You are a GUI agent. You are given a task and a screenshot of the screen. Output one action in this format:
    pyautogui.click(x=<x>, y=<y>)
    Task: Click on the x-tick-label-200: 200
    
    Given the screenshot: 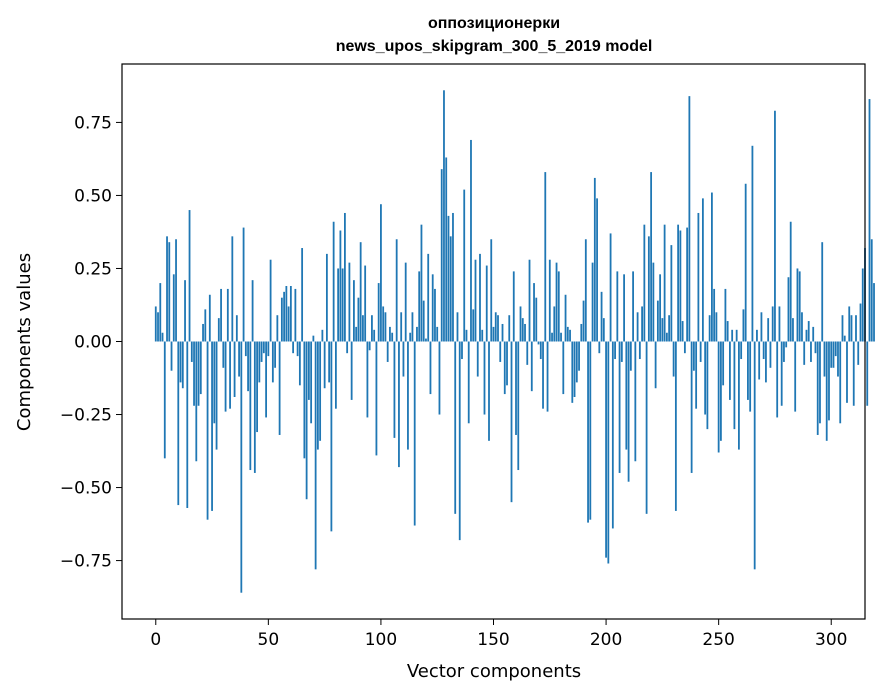 What is the action you would take?
    pyautogui.click(x=606, y=640)
    